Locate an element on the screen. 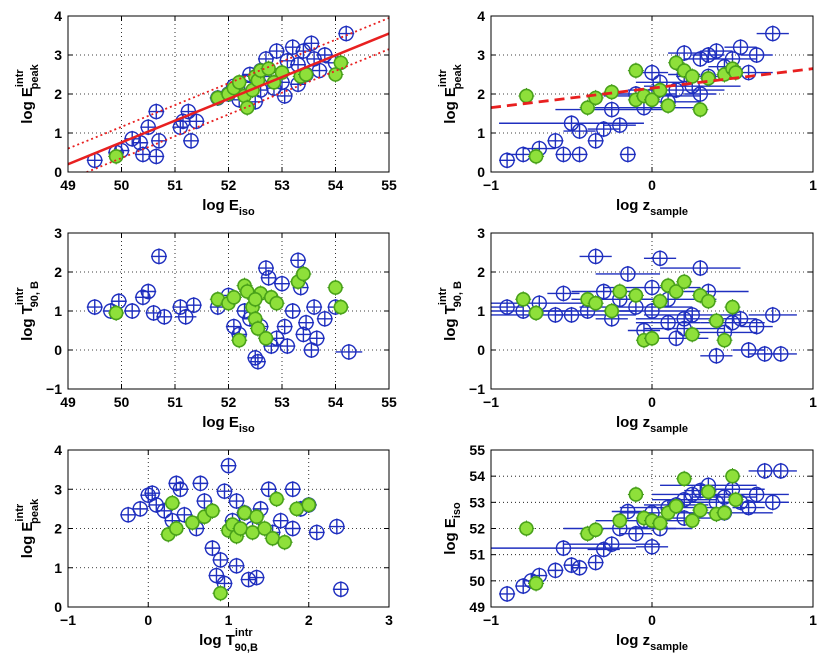  x-tick-label: −1 is located at coordinates (491, 620).